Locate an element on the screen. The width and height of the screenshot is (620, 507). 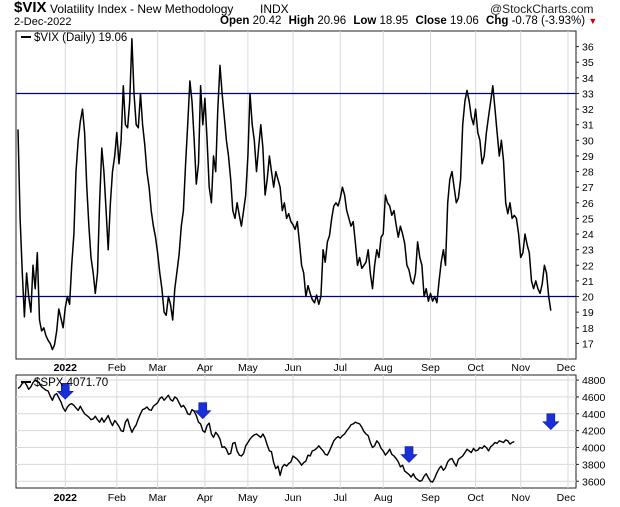
chg-value: -0.78 (-3.93%) is located at coordinates (548, 21).